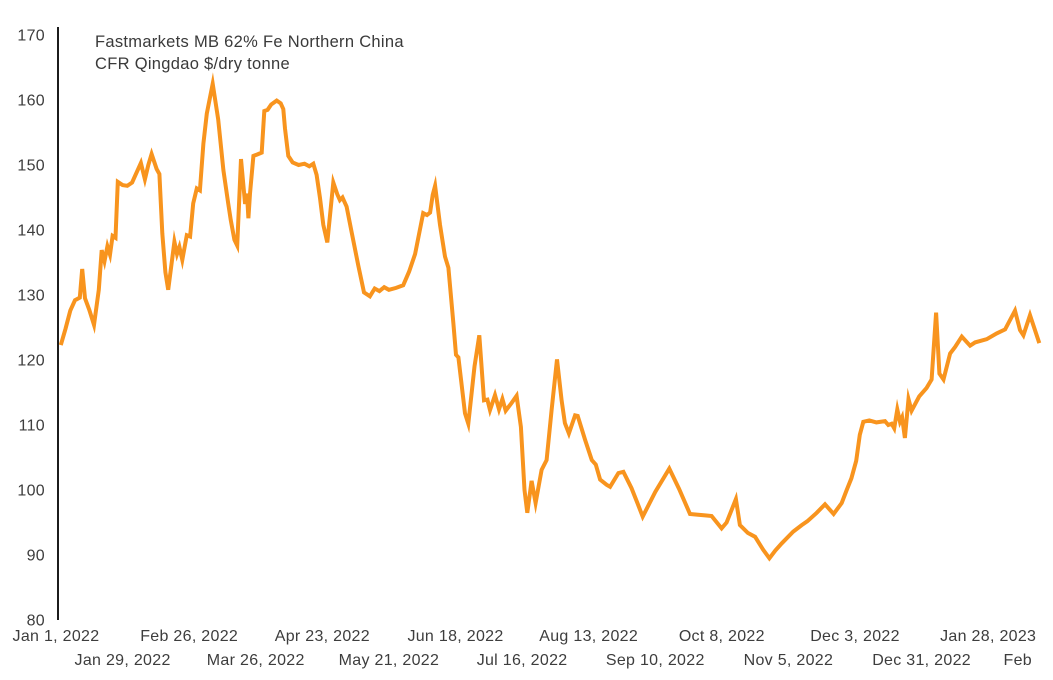  I want to click on x-axis-tick-label: Jul 16, 2022, so click(522, 660).